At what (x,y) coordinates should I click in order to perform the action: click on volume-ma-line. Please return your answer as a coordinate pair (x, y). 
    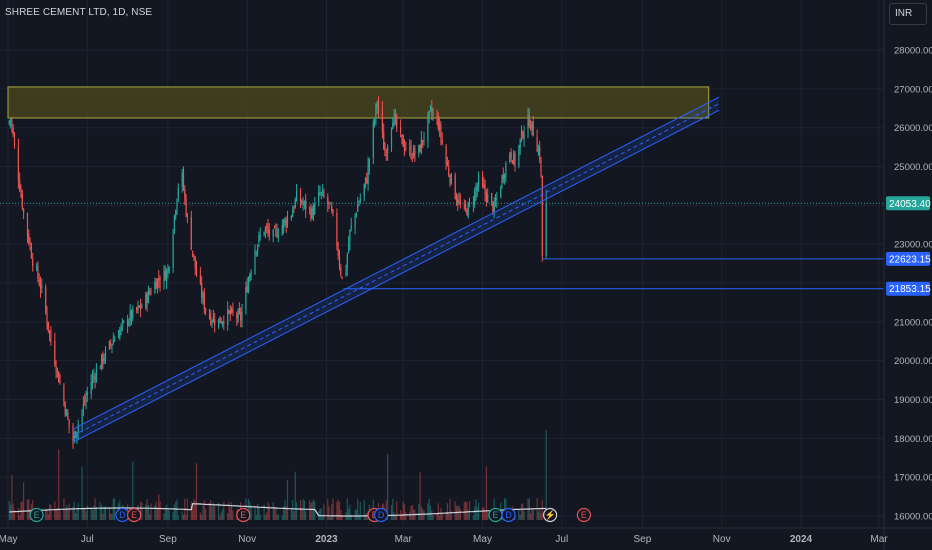
    Looking at the image, I should click on (278, 510).